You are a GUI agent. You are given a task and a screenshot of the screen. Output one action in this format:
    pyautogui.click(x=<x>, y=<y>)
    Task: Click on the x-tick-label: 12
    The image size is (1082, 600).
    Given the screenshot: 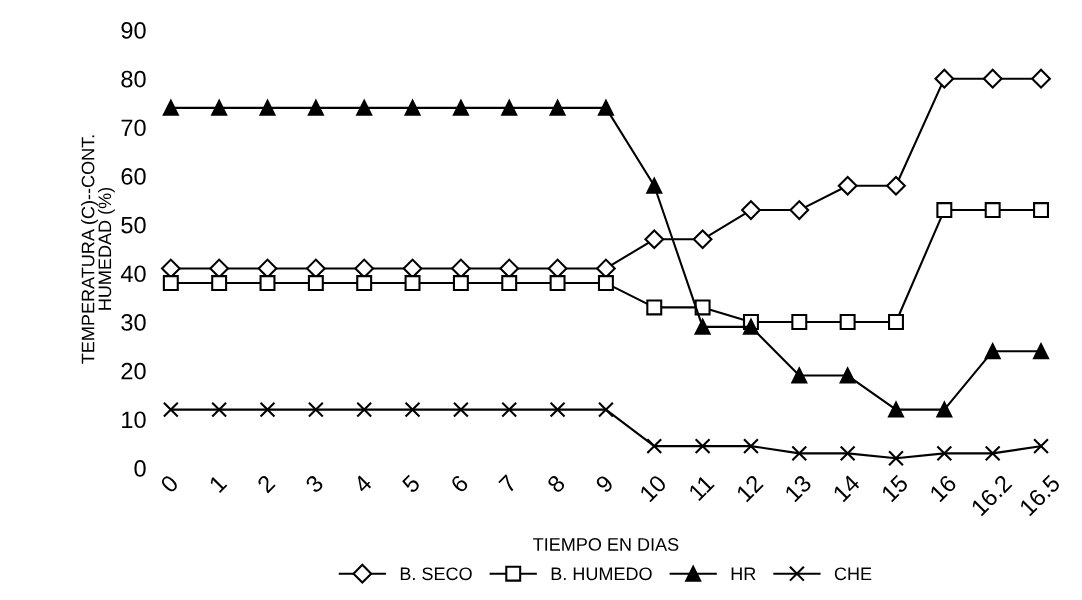 What is the action you would take?
    pyautogui.click(x=749, y=488)
    